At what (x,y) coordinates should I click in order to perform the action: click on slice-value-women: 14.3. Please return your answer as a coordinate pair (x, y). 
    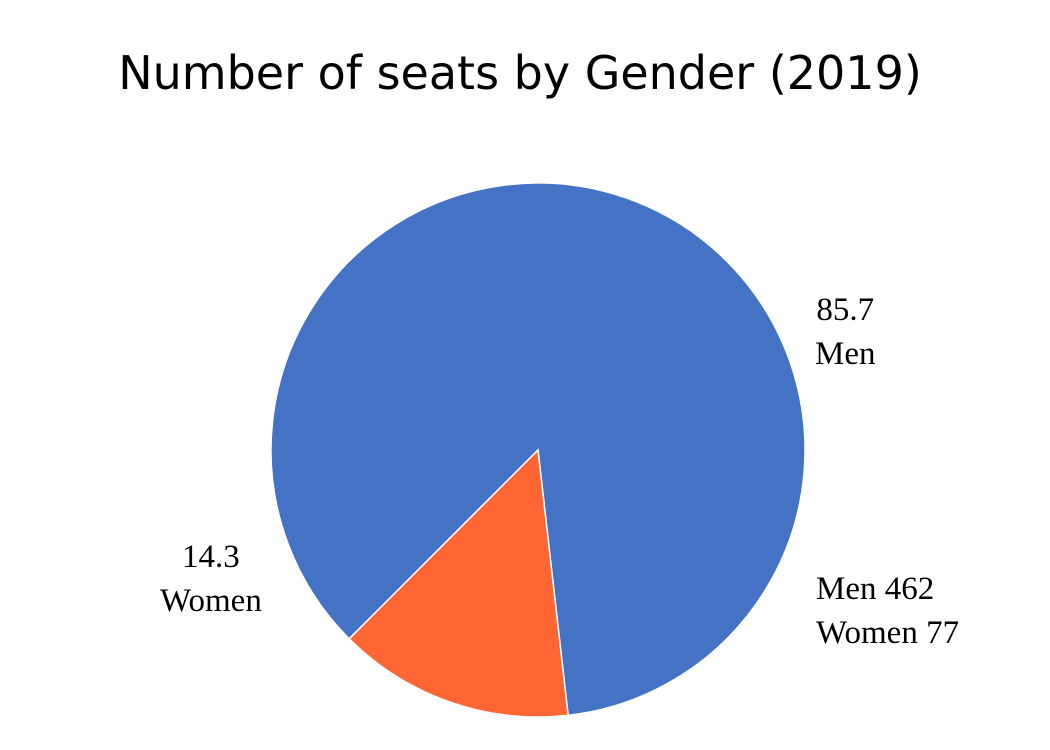
    Looking at the image, I should click on (211, 557).